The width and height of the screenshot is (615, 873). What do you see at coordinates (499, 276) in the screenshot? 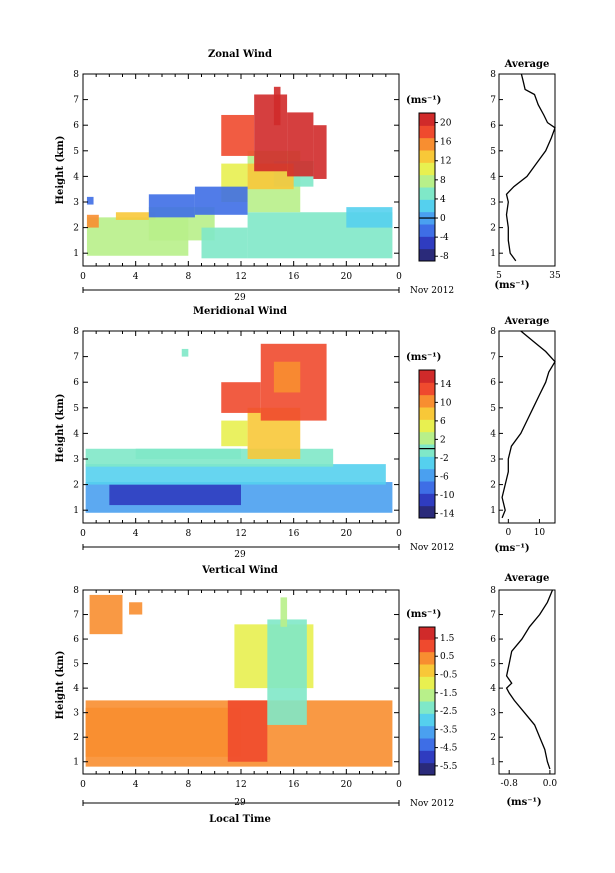
I see `avg-x-tick-label: 5` at bounding box center [499, 276].